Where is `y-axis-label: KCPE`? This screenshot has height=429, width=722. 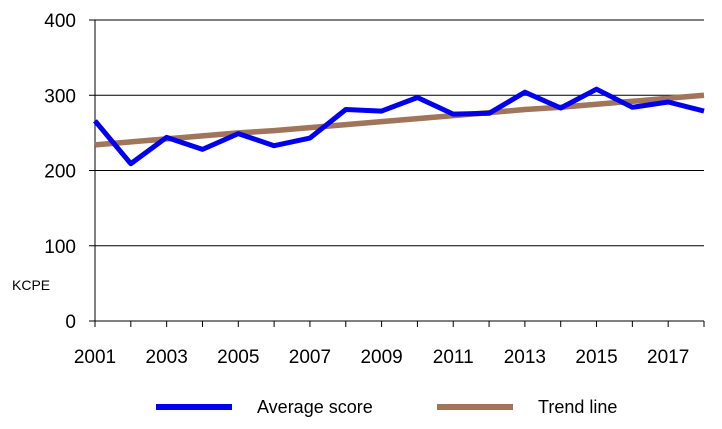
y-axis-label: KCPE is located at coordinates (31, 285).